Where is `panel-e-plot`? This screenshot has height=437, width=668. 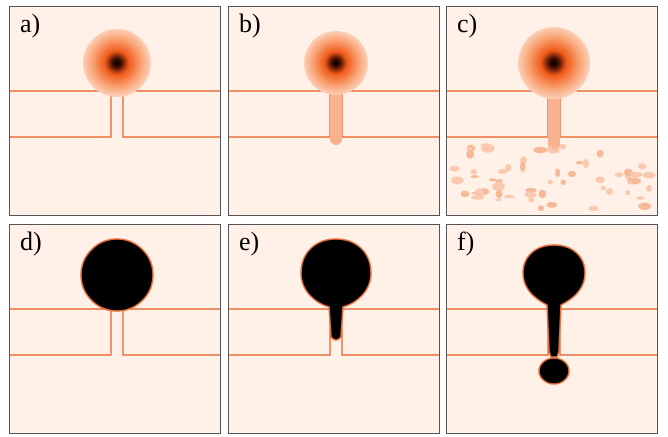 panel-e-plot is located at coordinates (334, 329).